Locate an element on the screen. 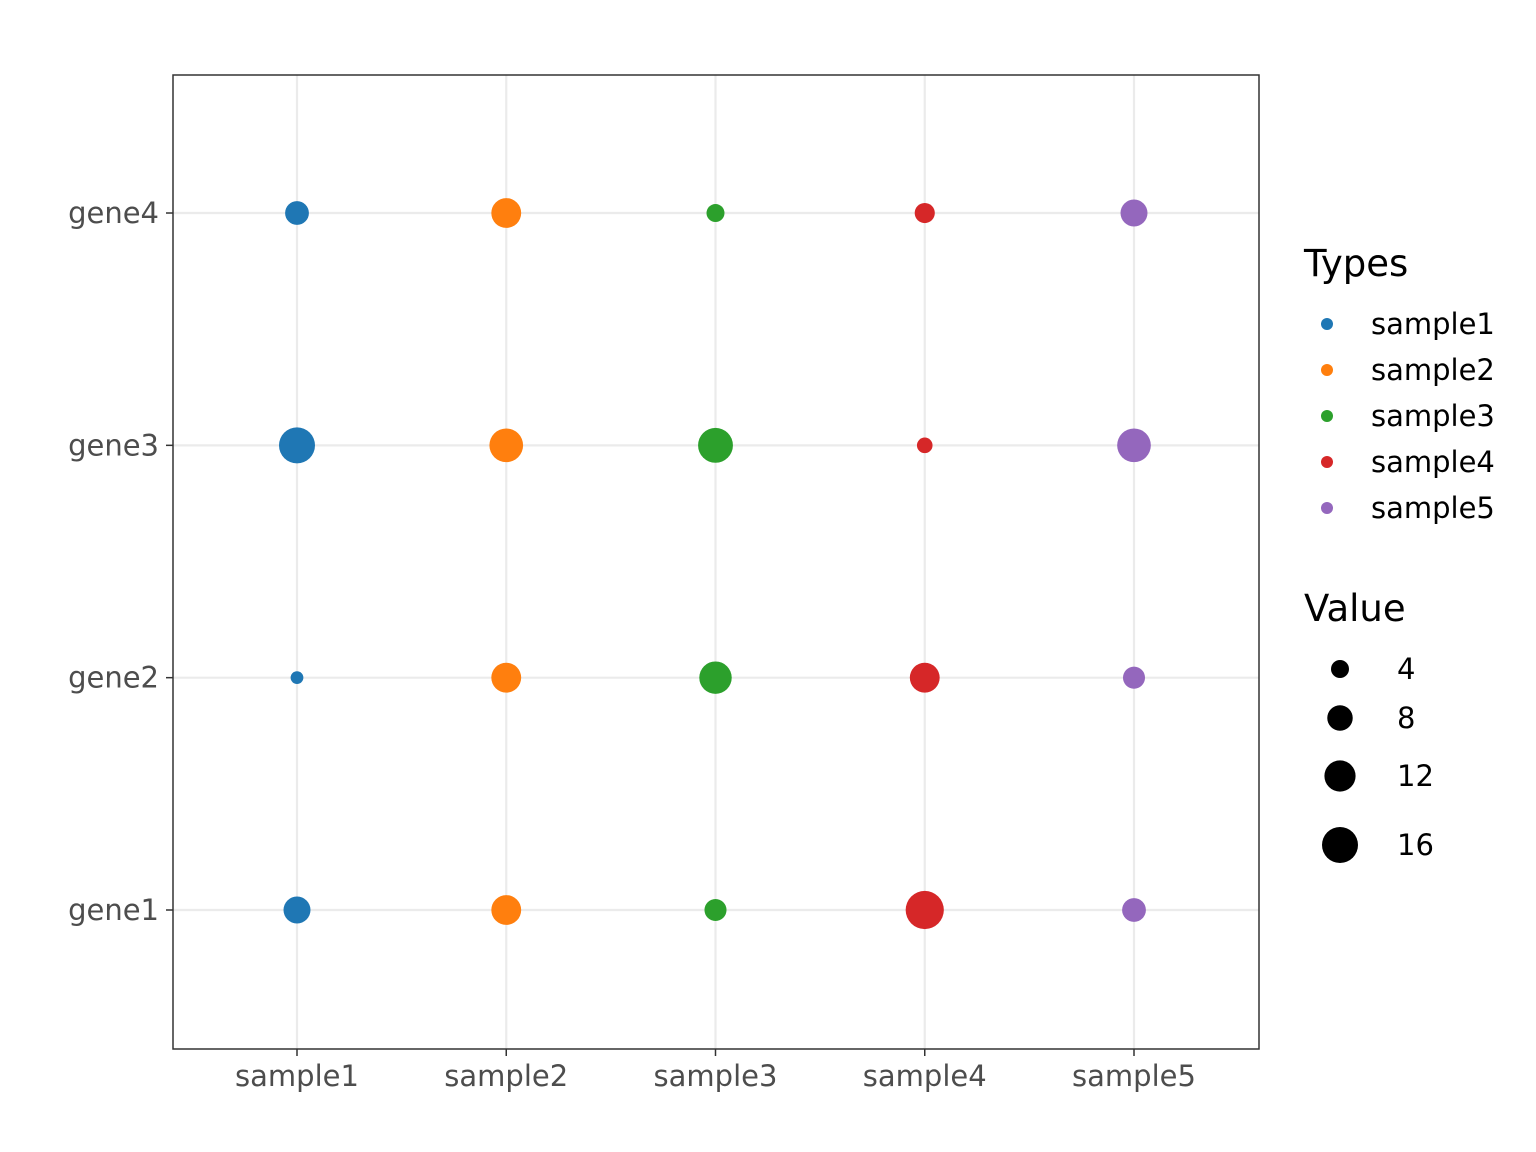  legend-size-label: 16 is located at coordinates (1415, 845).